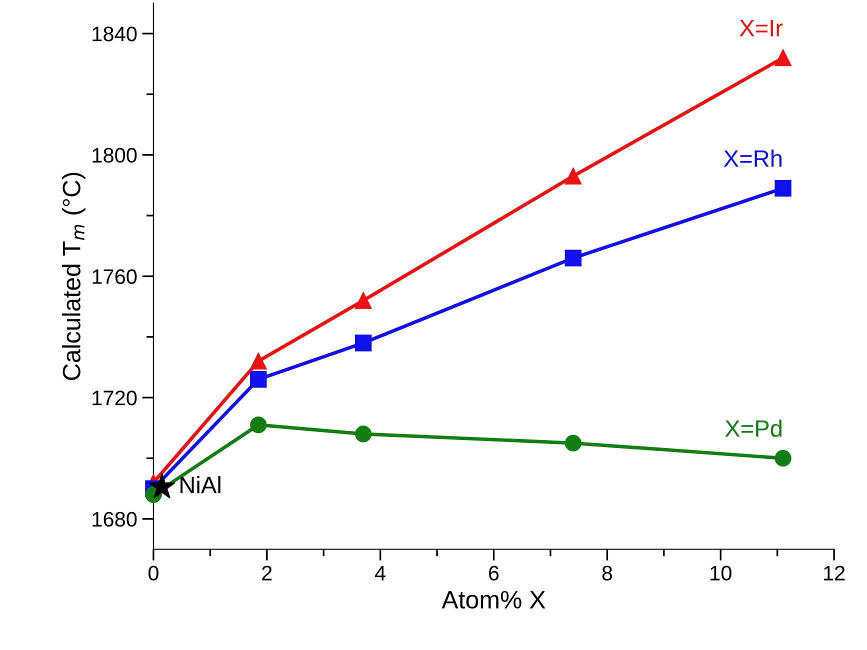 The width and height of the screenshot is (867, 650). What do you see at coordinates (200, 485) in the screenshot?
I see `series-label: NiAl` at bounding box center [200, 485].